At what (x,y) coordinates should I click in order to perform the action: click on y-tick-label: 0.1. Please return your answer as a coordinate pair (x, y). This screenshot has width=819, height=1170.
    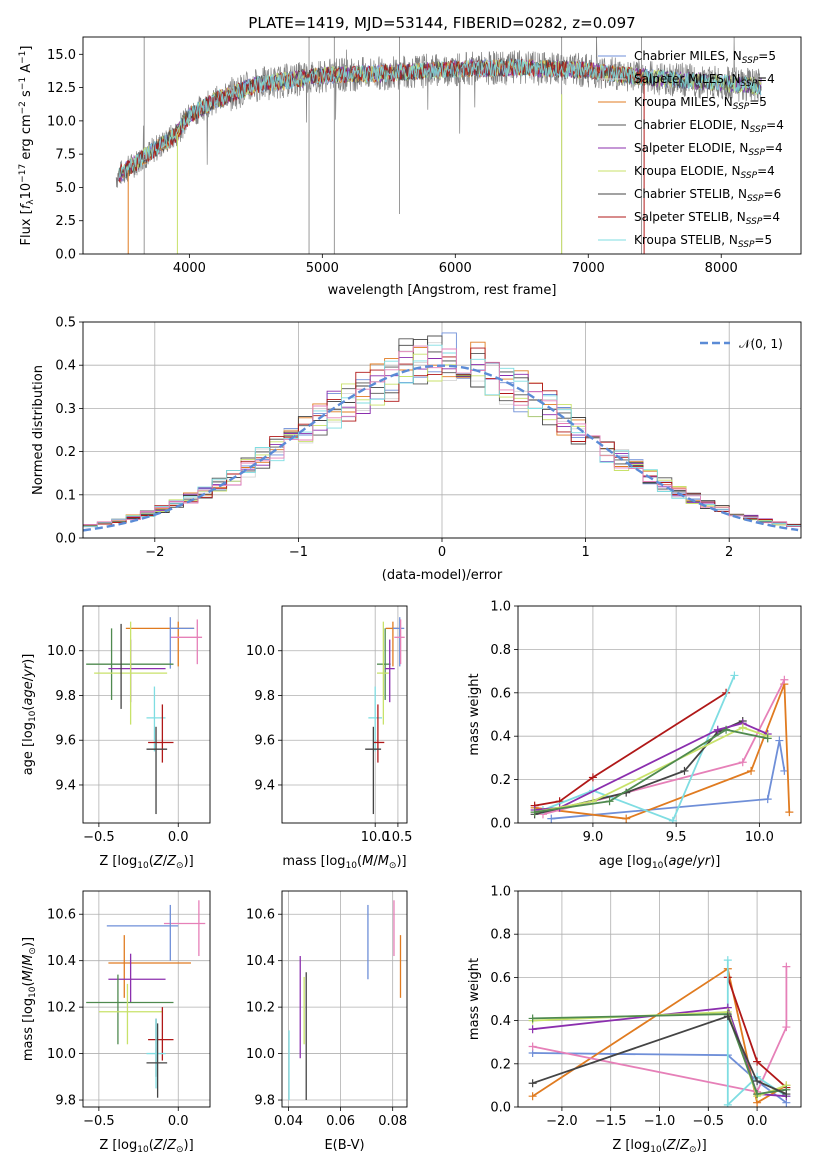
    Looking at the image, I should click on (65, 495).